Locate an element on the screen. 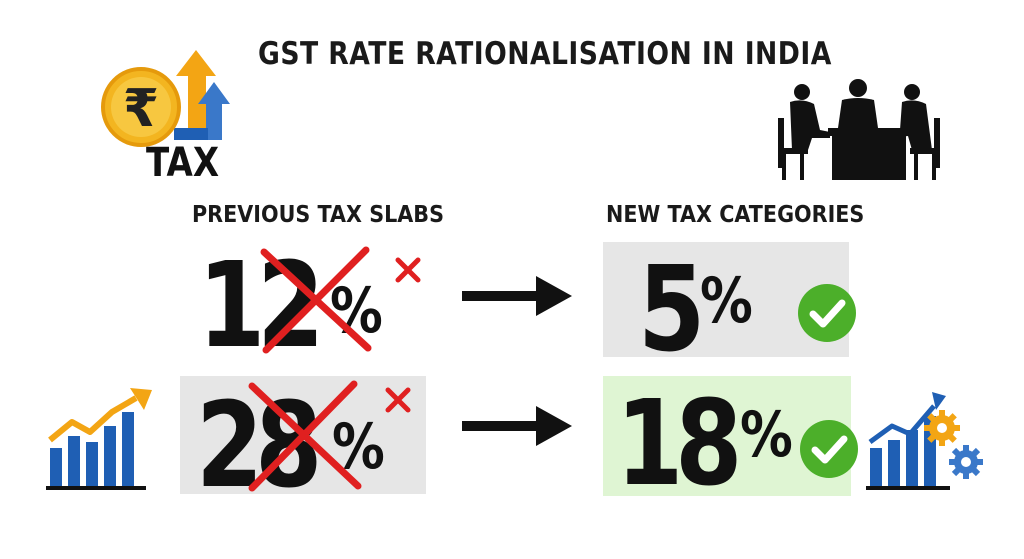 The image size is (1024, 559). up-arrow-icon is located at coordinates (202, 95).